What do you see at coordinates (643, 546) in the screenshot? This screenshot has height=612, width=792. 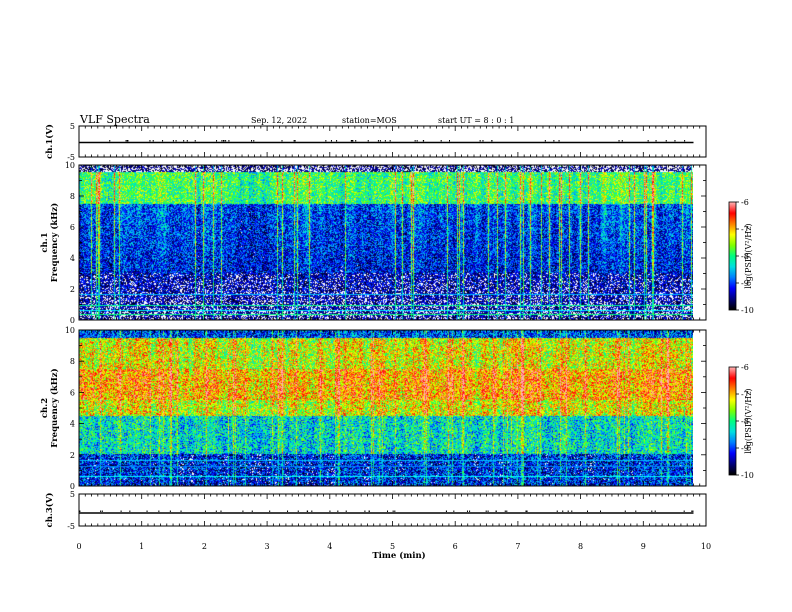 I see `x-tick-label: 9` at bounding box center [643, 546].